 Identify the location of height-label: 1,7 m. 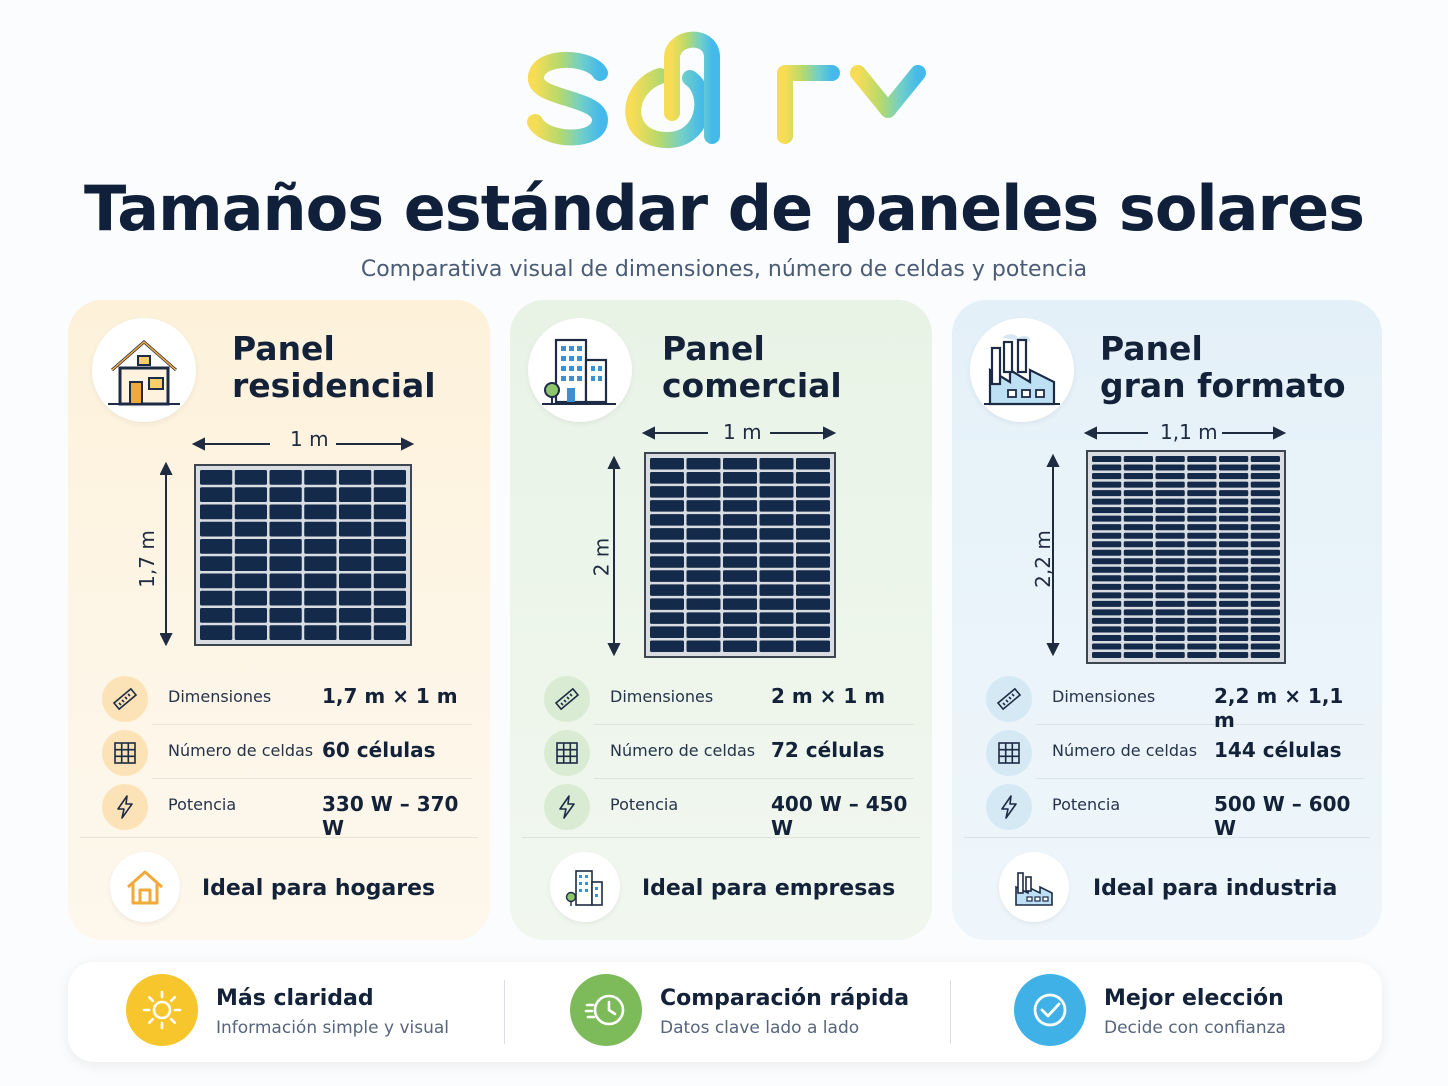
(146, 559).